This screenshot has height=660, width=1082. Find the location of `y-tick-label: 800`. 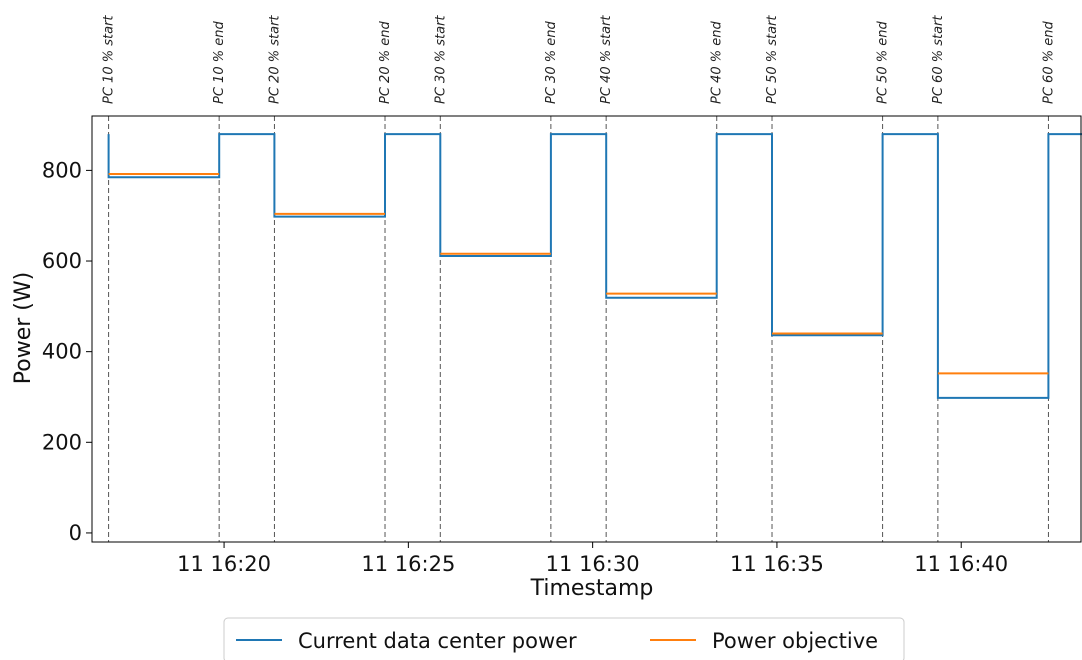

y-tick-label: 800 is located at coordinates (62, 170).